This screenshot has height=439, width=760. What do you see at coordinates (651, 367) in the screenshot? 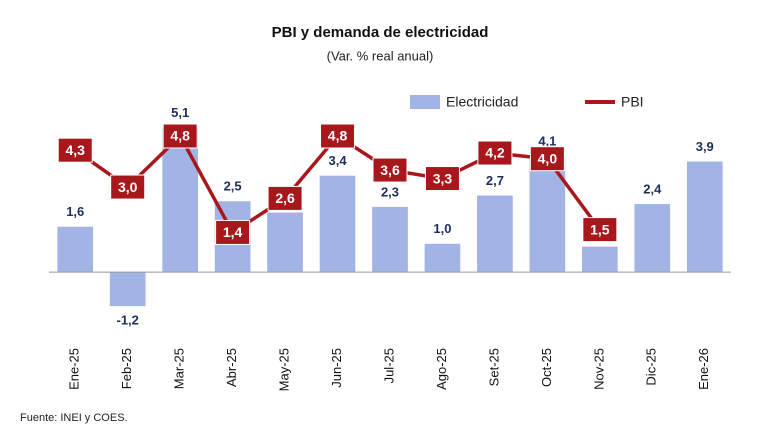
I see `x-tick-label: Dic-25` at bounding box center [651, 367].